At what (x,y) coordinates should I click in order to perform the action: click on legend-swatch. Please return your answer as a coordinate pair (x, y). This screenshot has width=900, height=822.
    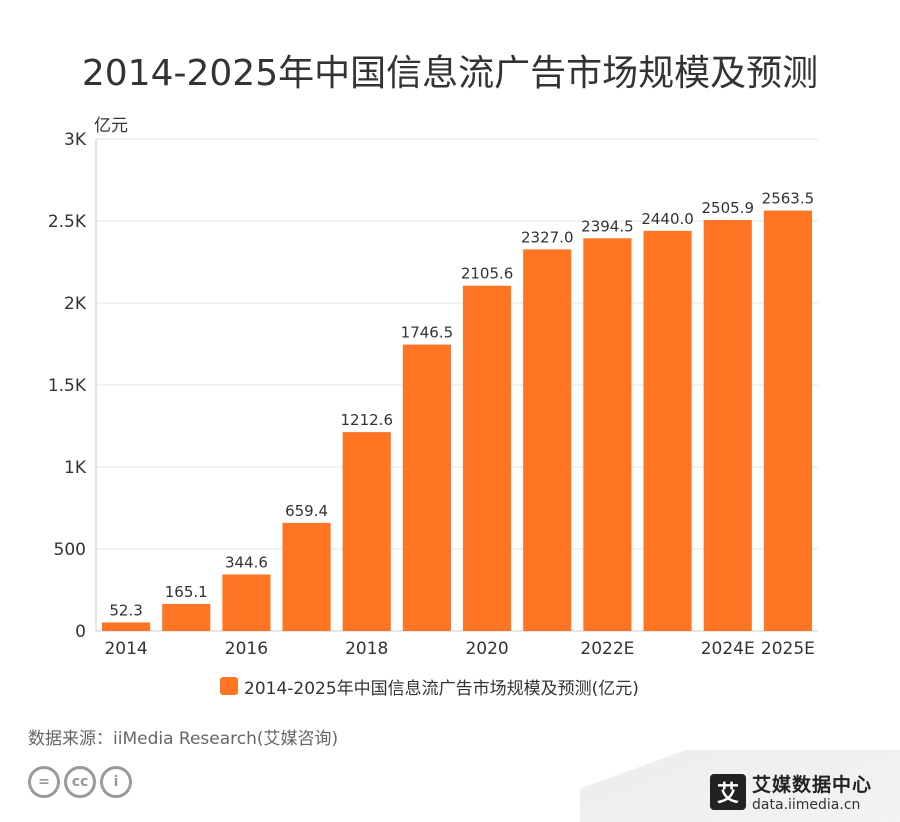
    Looking at the image, I should click on (229, 686).